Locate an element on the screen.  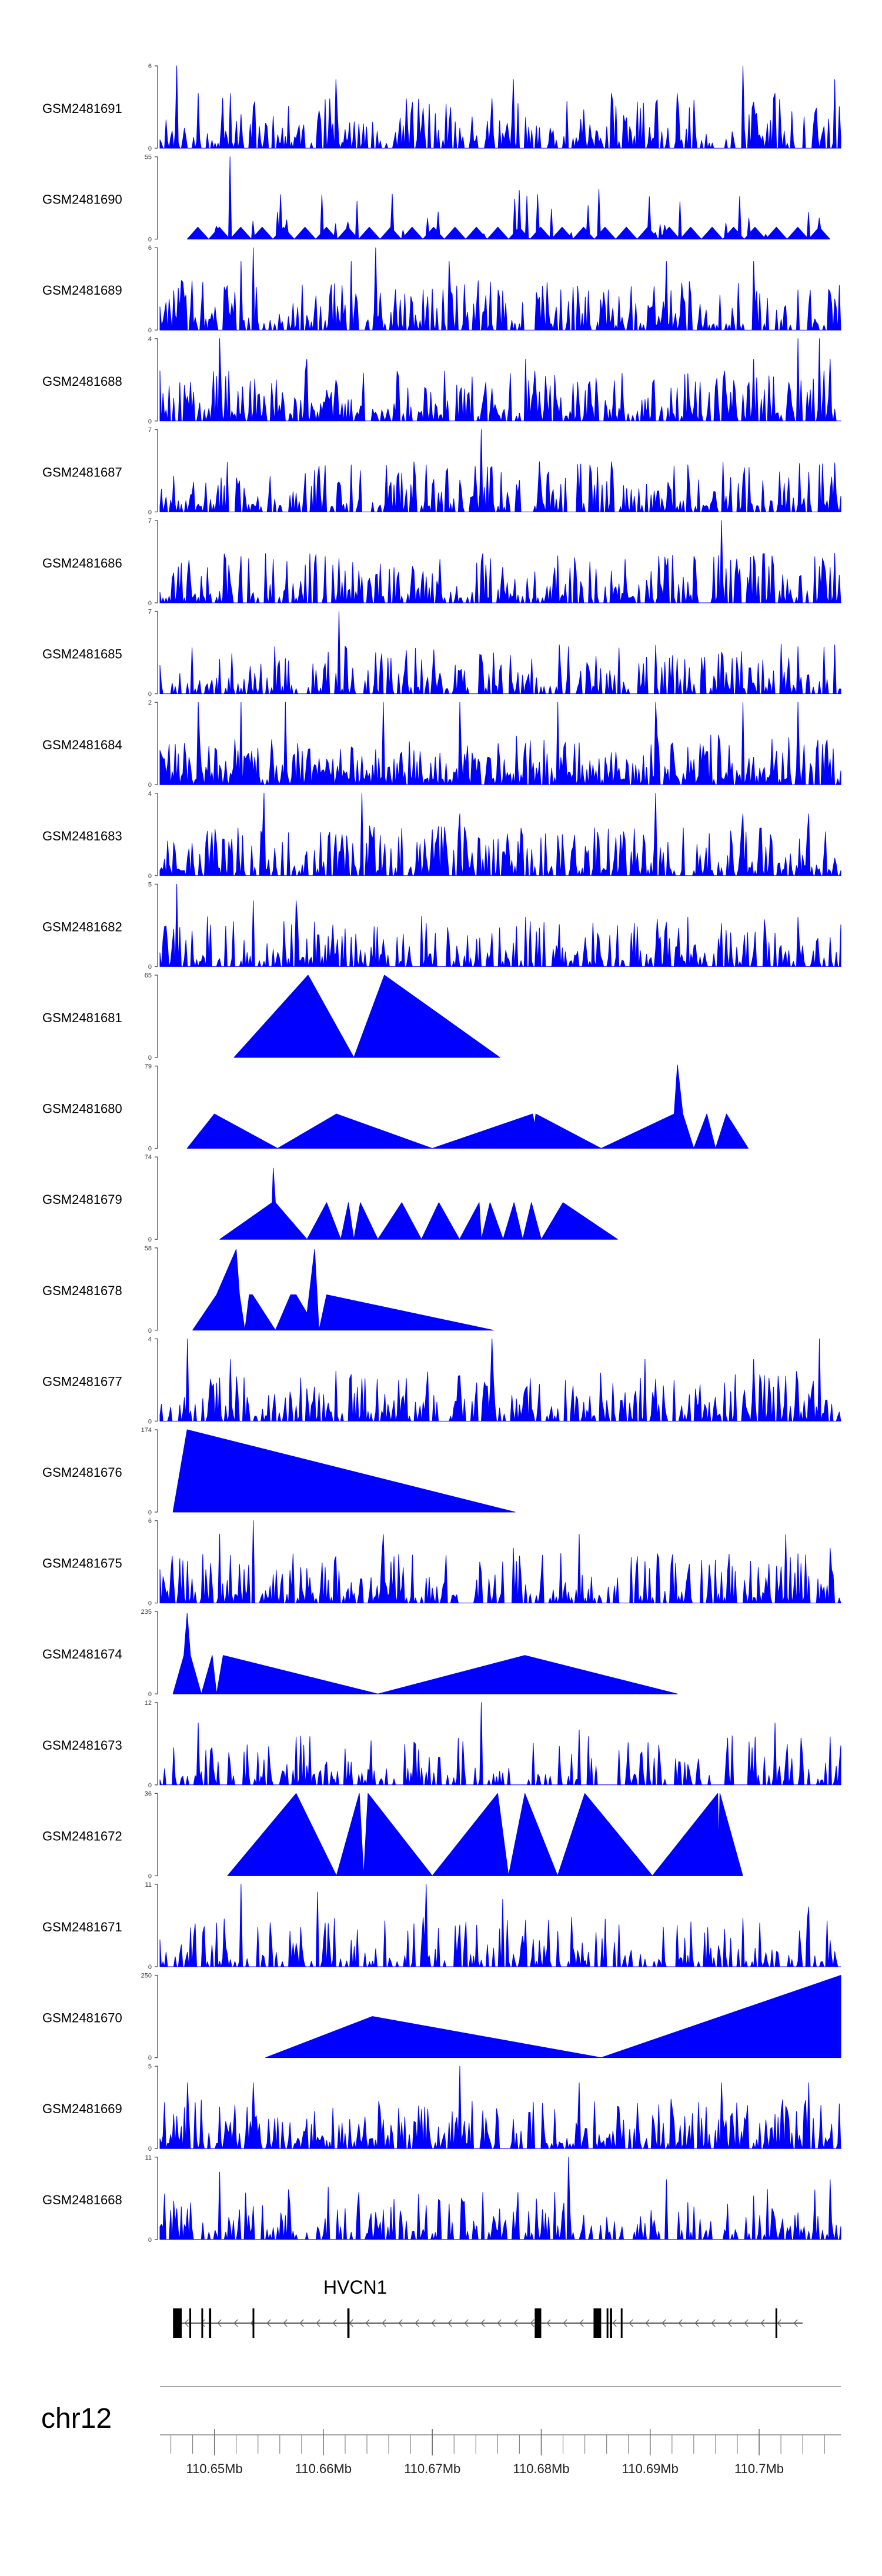
genome-axis-tick-label: 110.66Mb is located at coordinates (323, 2468).